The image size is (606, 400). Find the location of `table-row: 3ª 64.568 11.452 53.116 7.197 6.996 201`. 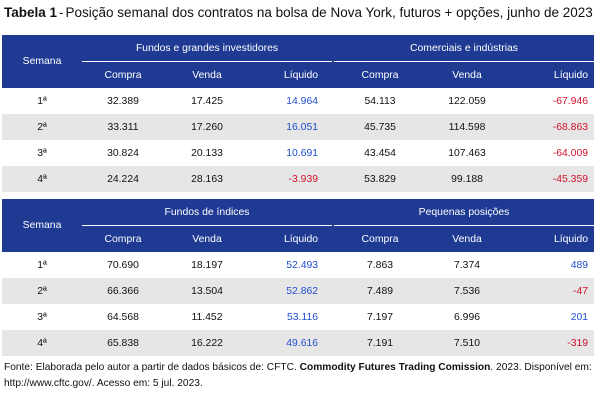

table-row: 3ª 64.568 11.452 53.116 7.197 6.996 201 is located at coordinates (298, 317).